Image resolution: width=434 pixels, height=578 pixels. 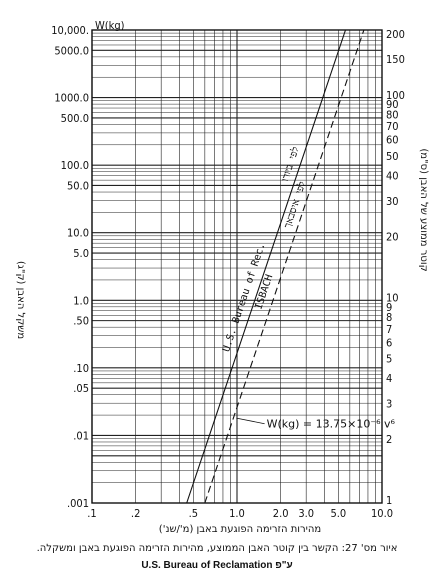 What do you see at coordinates (70, 30) in the screenshot?
I see `y-left-tick-label: 10,000.` at bounding box center [70, 30].